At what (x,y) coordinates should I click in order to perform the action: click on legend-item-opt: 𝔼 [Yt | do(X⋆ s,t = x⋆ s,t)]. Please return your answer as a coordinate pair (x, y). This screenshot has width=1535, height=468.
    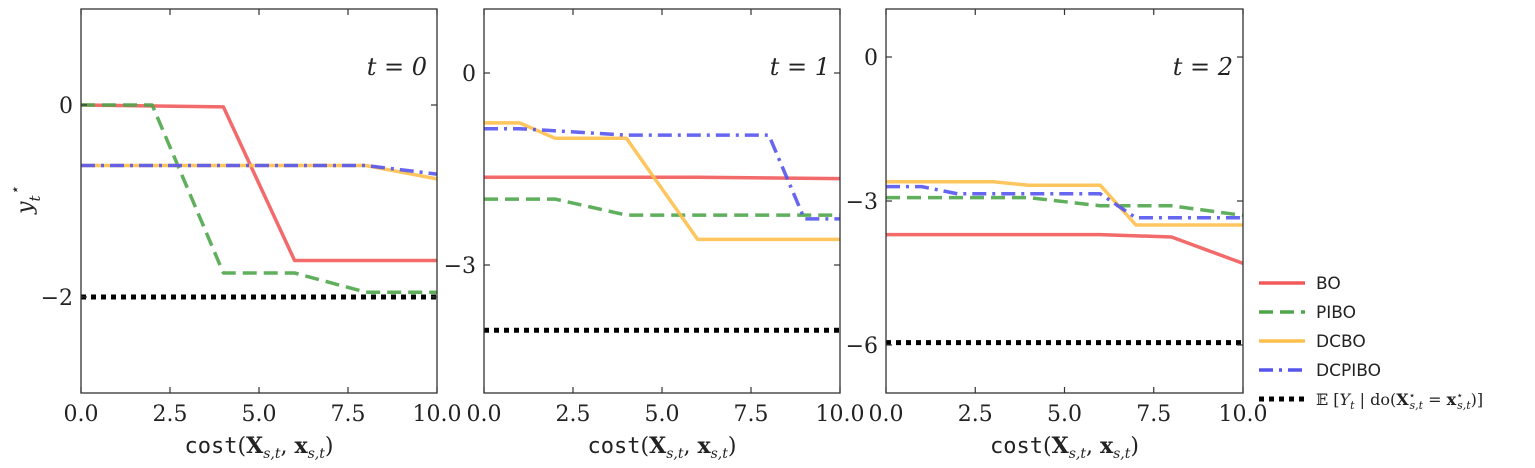
    Looking at the image, I should click on (1371, 400).